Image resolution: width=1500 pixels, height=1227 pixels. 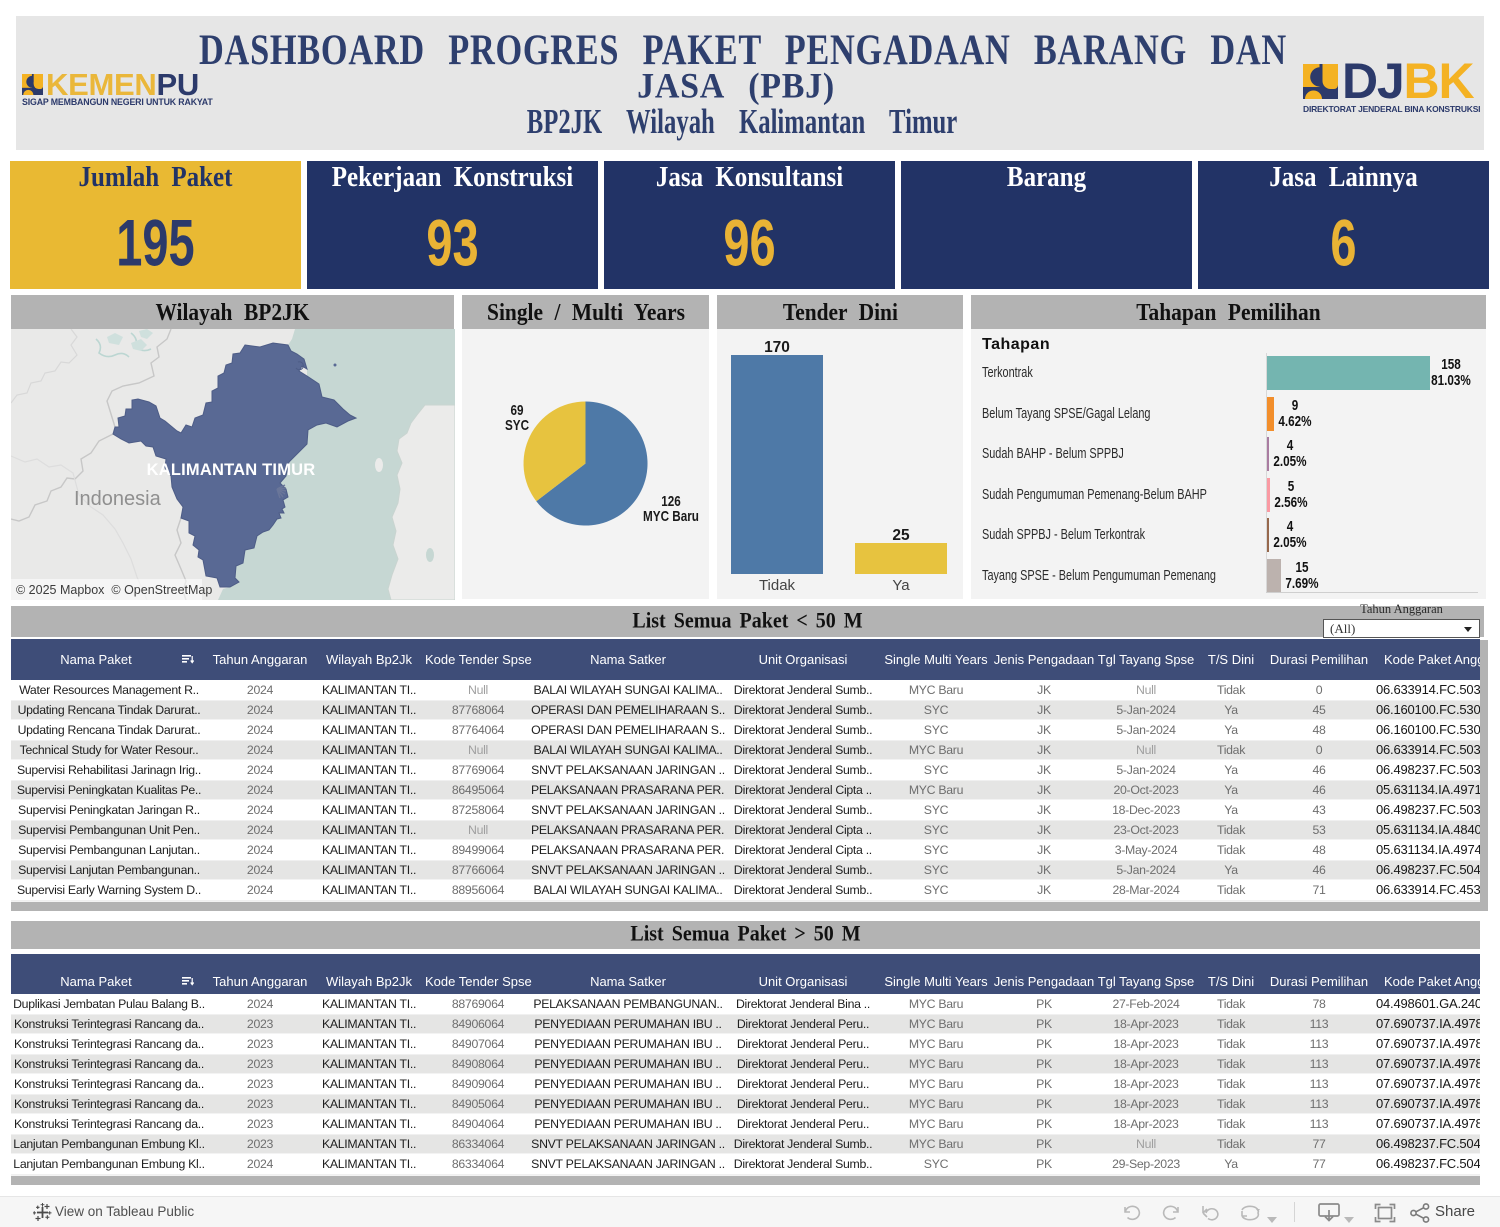 What do you see at coordinates (231, 470) in the screenshot?
I see `svg-text: KALIMANTAN TIMUR` at bounding box center [231, 470].